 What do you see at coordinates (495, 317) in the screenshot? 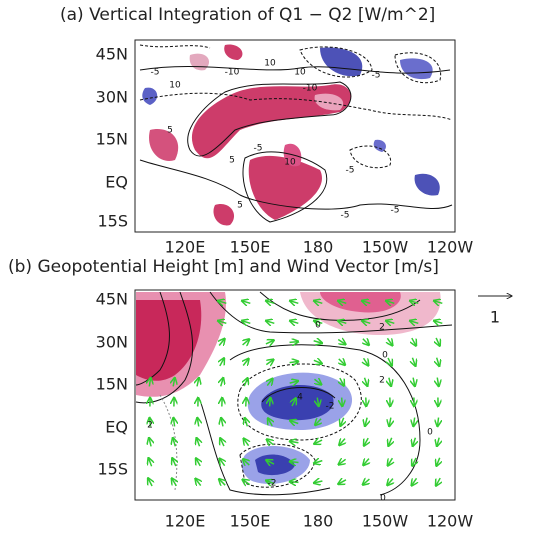
I see `reference-vector-label: 1` at bounding box center [495, 317].